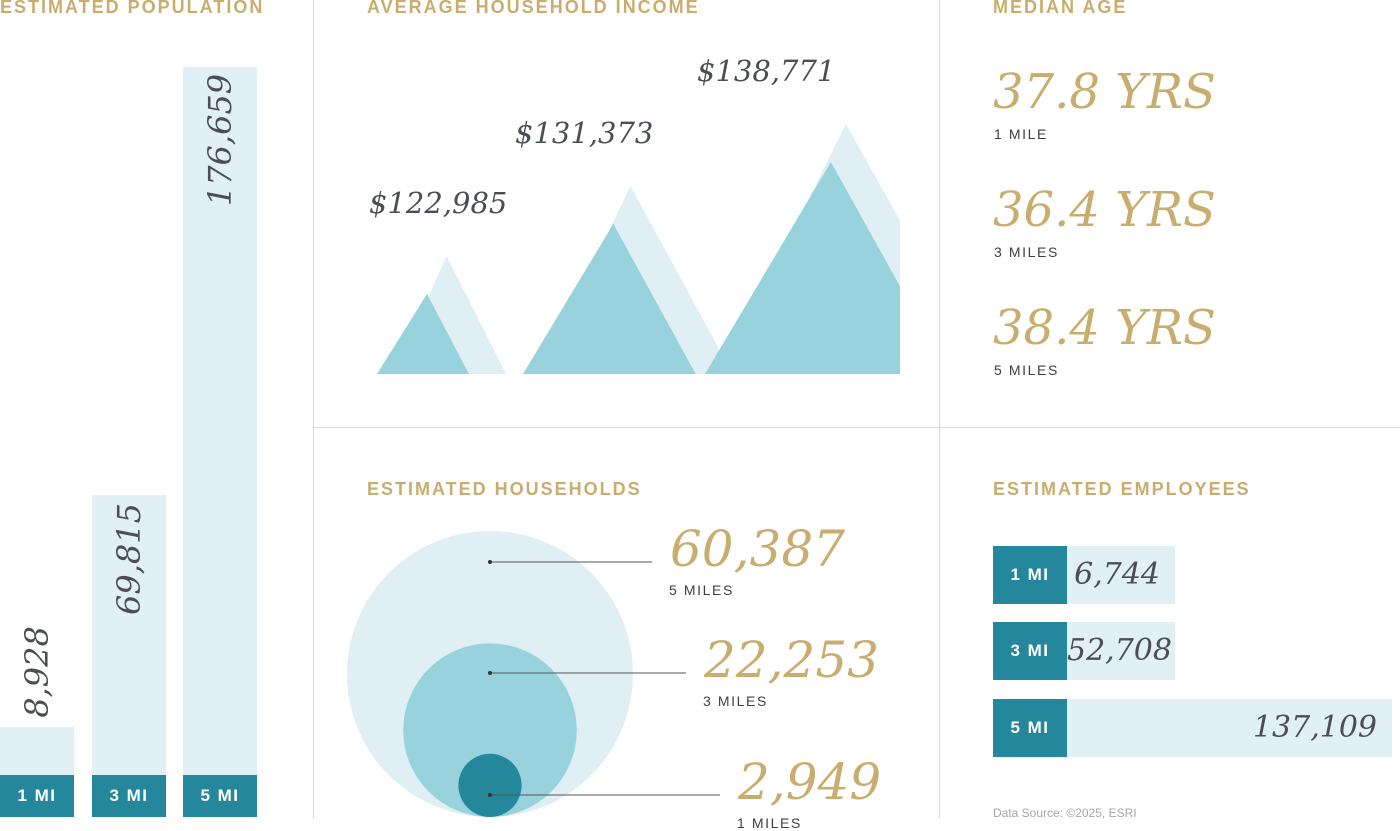 The width and height of the screenshot is (1400, 831). What do you see at coordinates (1117, 574) in the screenshot?
I see `employee-value-label: 6,744` at bounding box center [1117, 574].